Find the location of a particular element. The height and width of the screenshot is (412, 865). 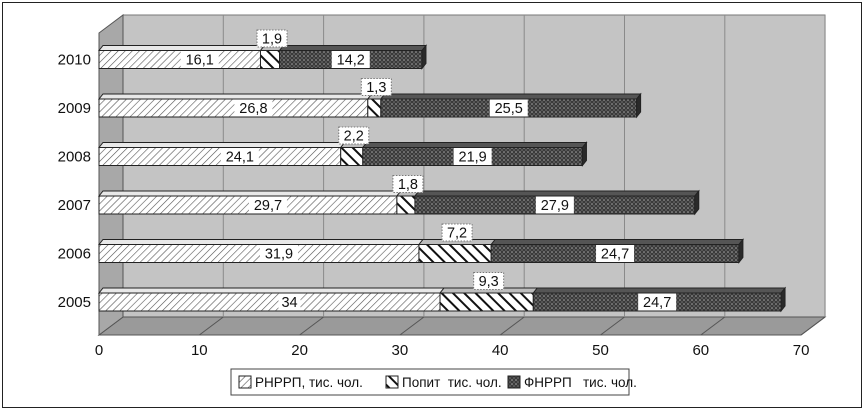

bar-end-2005 is located at coordinates (783, 299).